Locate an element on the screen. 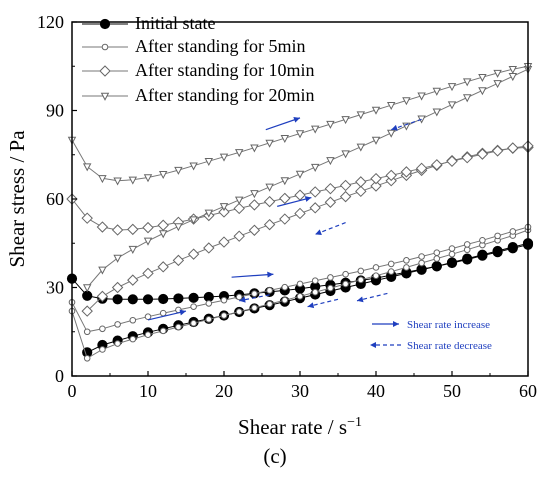  x-axis-title-main: Shear rate / s is located at coordinates (292, 427).